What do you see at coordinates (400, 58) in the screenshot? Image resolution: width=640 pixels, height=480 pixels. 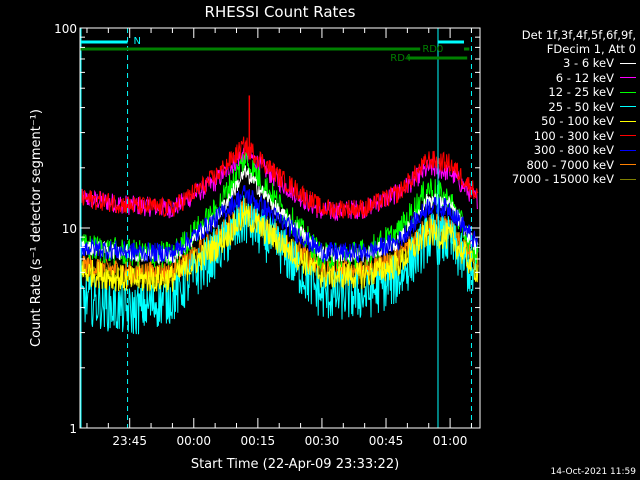 I see `rd4-label: RD4` at bounding box center [400, 58].